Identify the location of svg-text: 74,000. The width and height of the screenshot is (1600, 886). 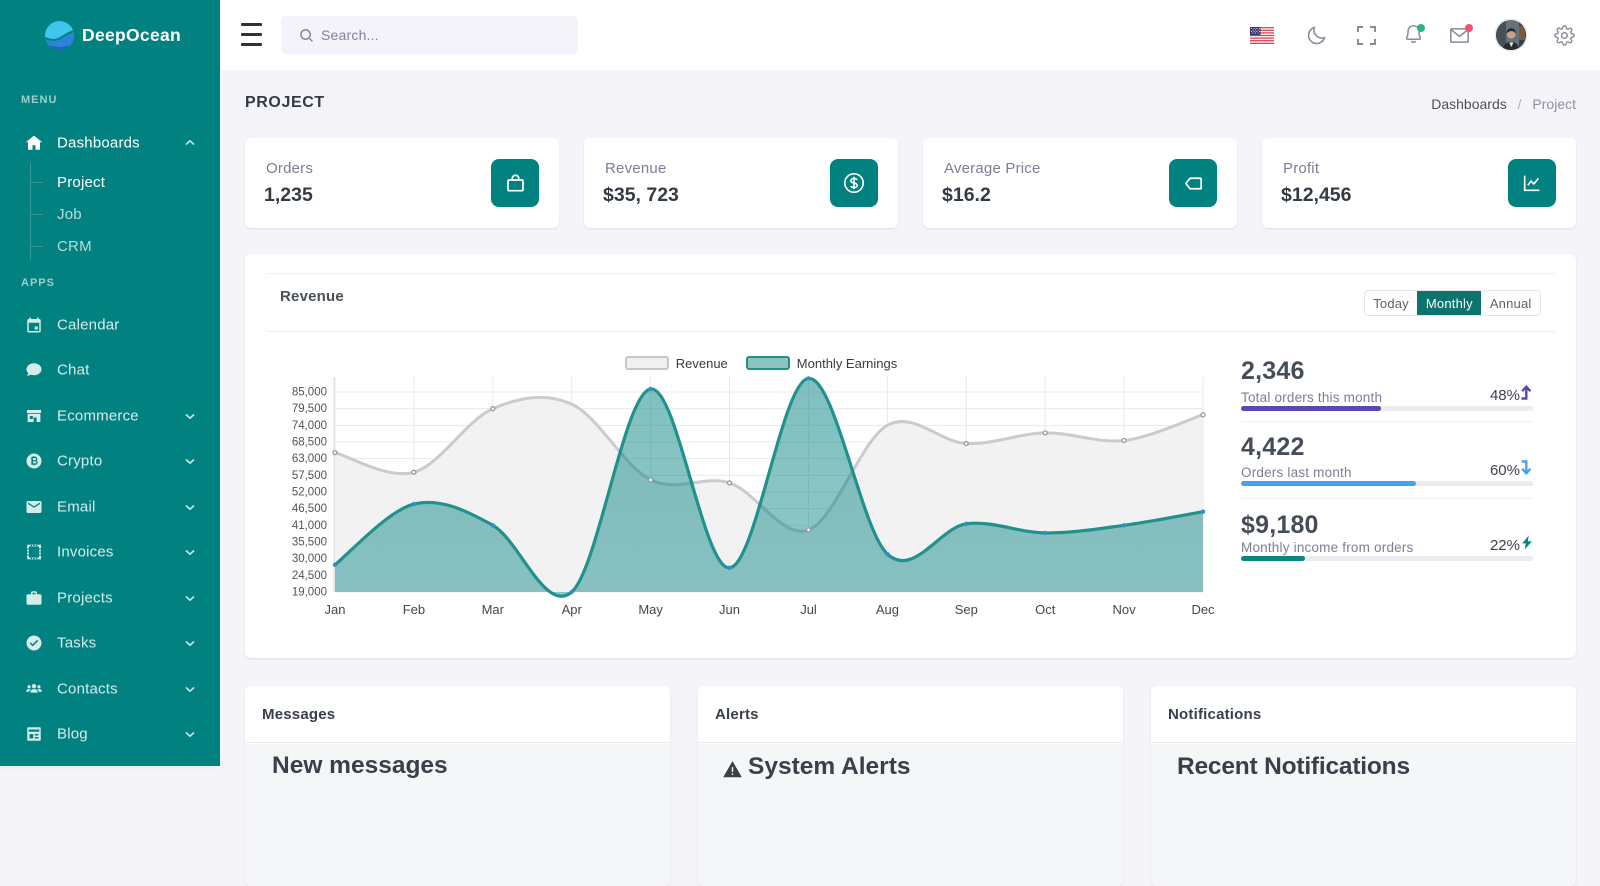
(309, 426).